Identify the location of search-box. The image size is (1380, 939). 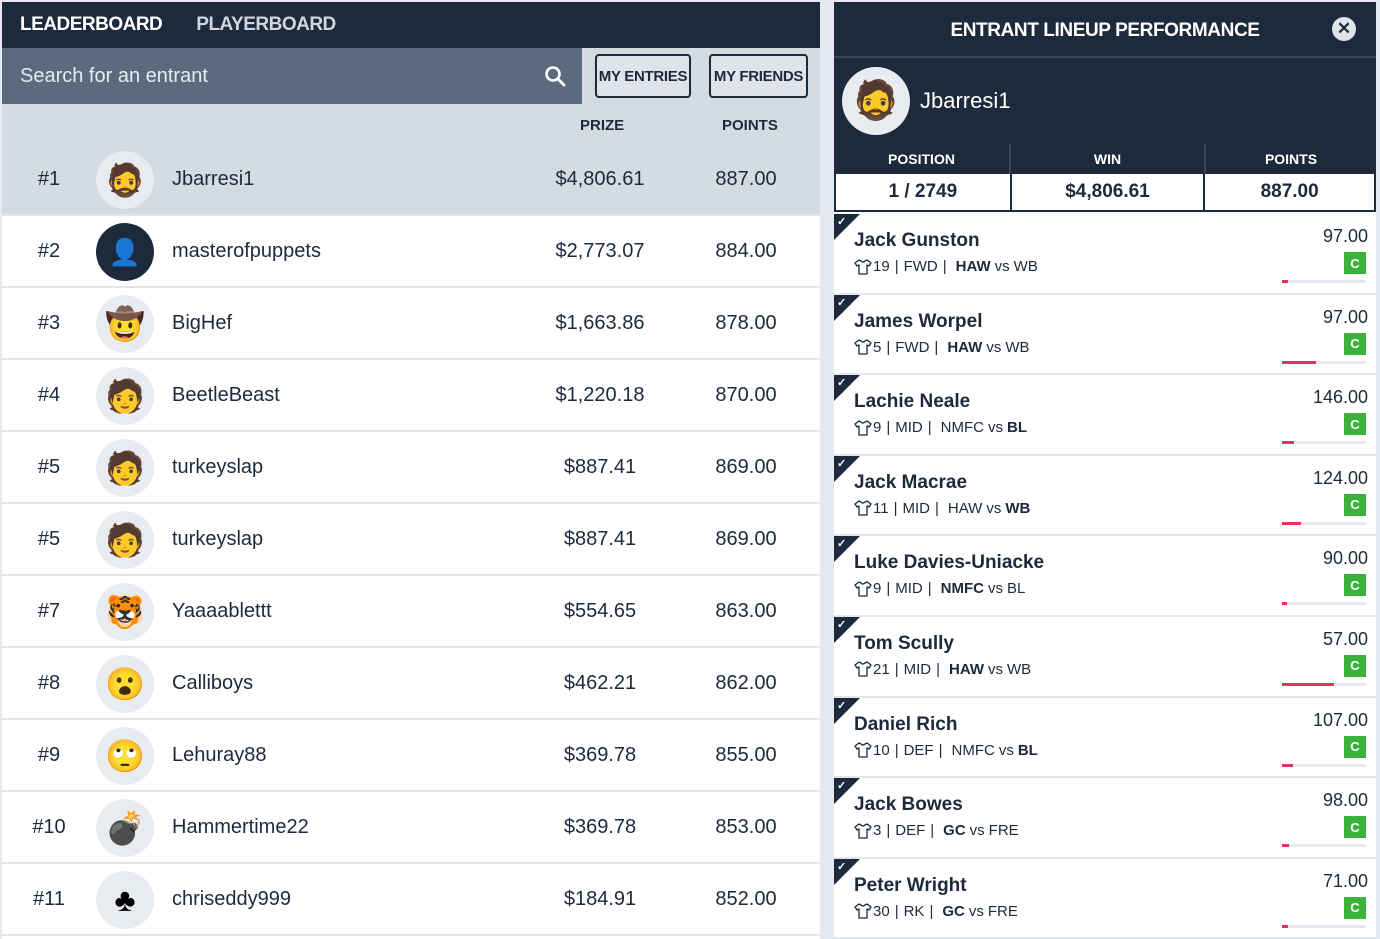
(292, 76).